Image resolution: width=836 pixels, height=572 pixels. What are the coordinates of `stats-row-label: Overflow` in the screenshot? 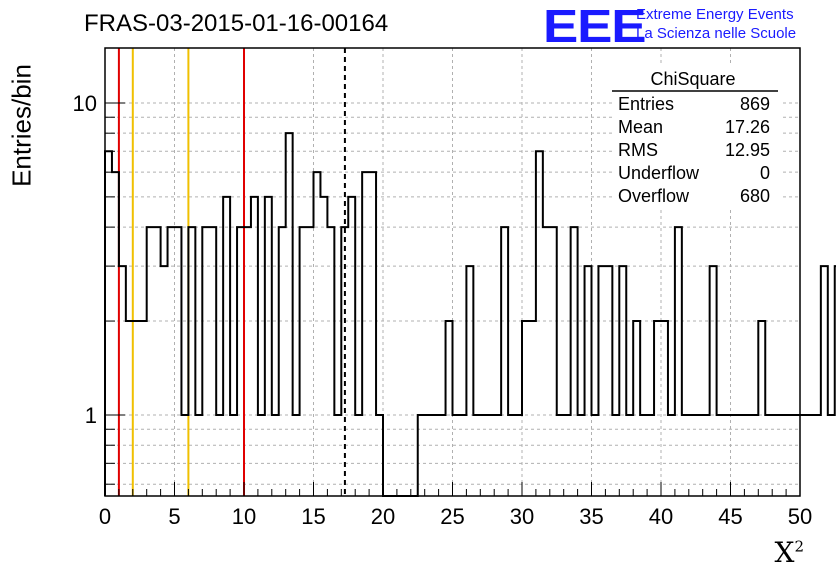 It's located at (654, 196).